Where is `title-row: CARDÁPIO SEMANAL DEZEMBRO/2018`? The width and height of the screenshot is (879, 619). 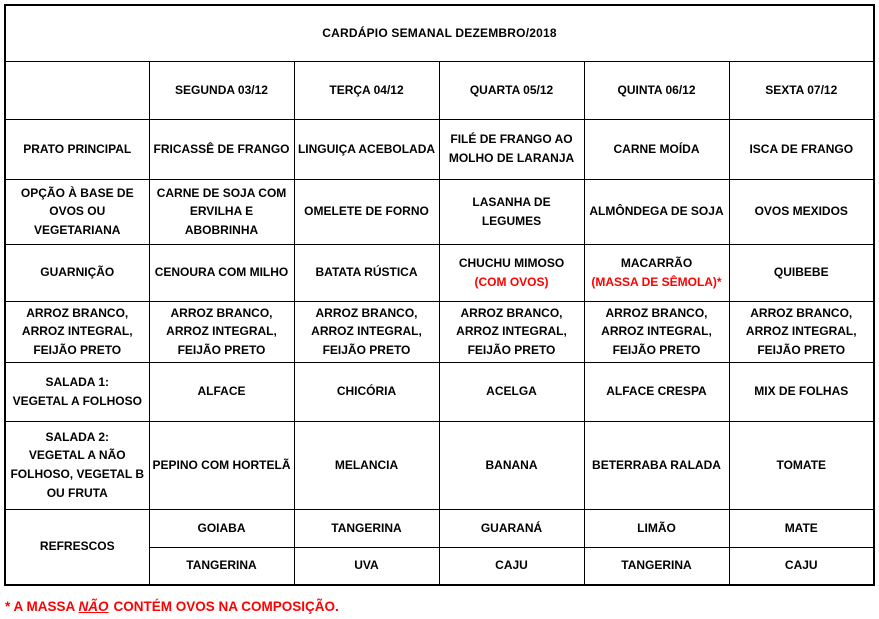
title-row: CARDÁPIO SEMANAL DEZEMBRO/2018 is located at coordinates (439, 33).